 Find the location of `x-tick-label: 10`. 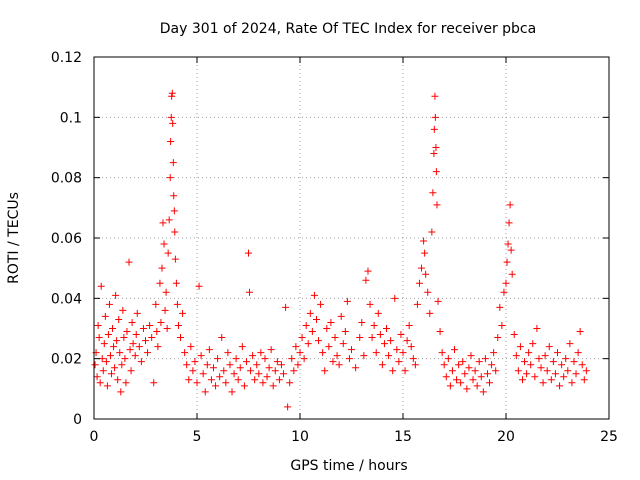

x-tick-label: 10 is located at coordinates (300, 437).